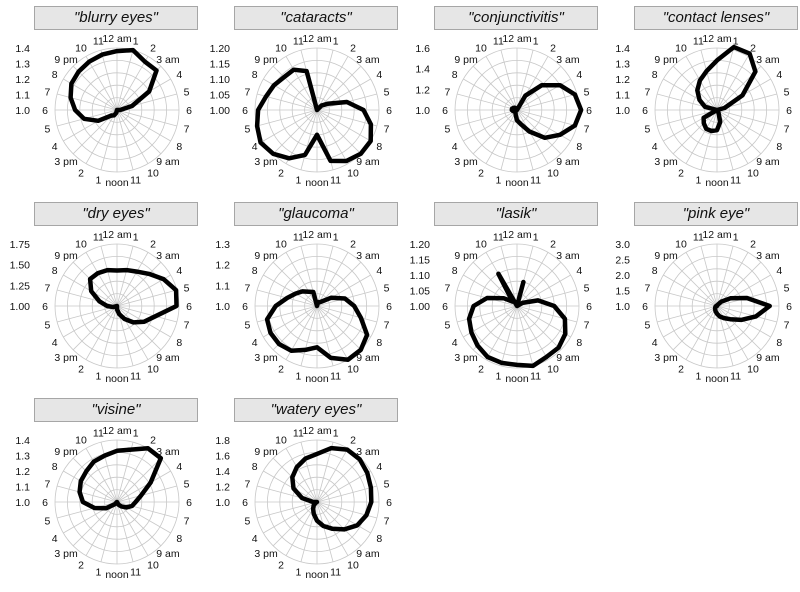 Image resolution: width=800 pixels, height=592 pixels. Describe the element at coordinates (622, 261) in the screenshot. I see `radial-tick-label: 2.5` at that location.